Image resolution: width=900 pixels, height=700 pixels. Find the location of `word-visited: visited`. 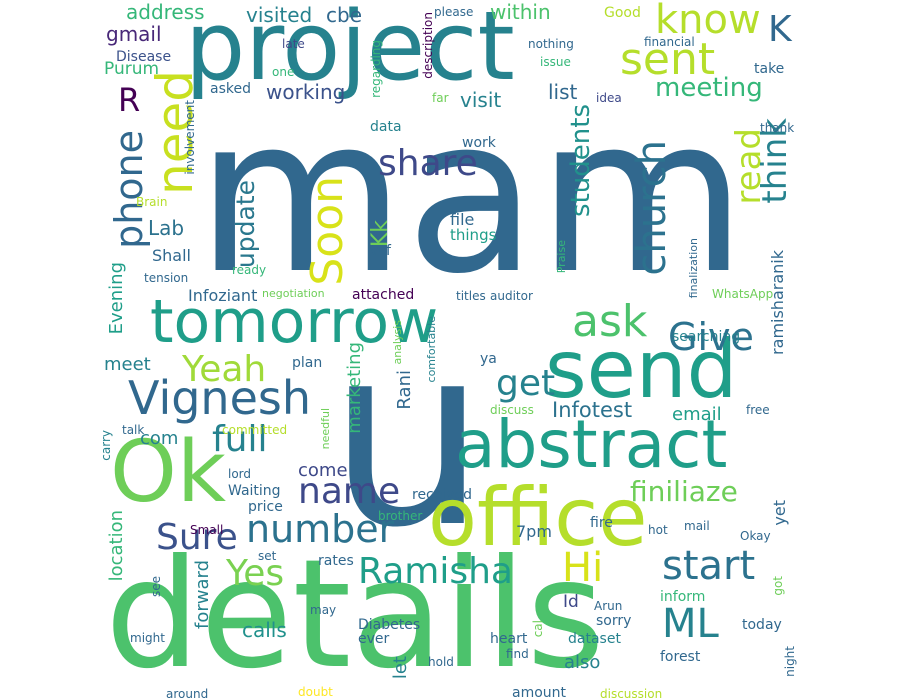

word-visited: visited is located at coordinates (279, 15).